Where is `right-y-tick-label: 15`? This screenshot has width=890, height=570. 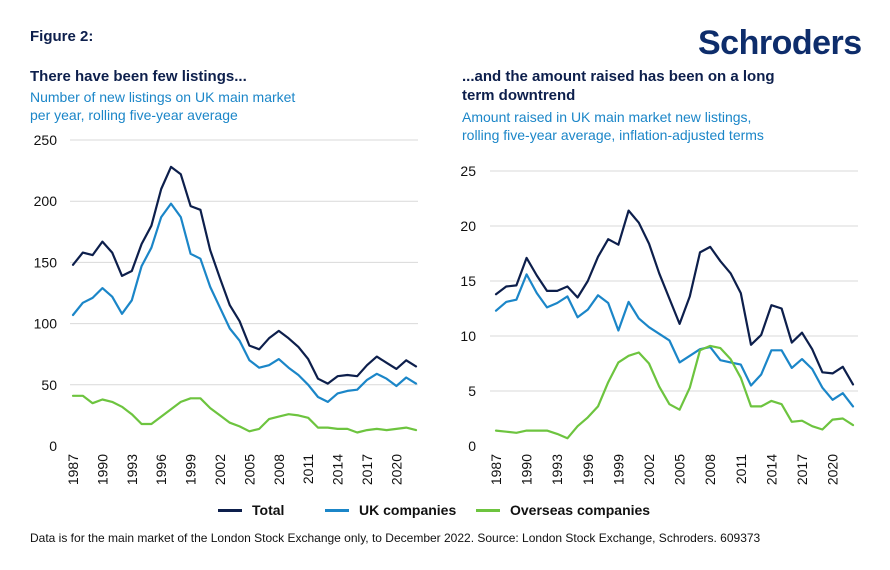 right-y-tick-label: 15 is located at coordinates (468, 281).